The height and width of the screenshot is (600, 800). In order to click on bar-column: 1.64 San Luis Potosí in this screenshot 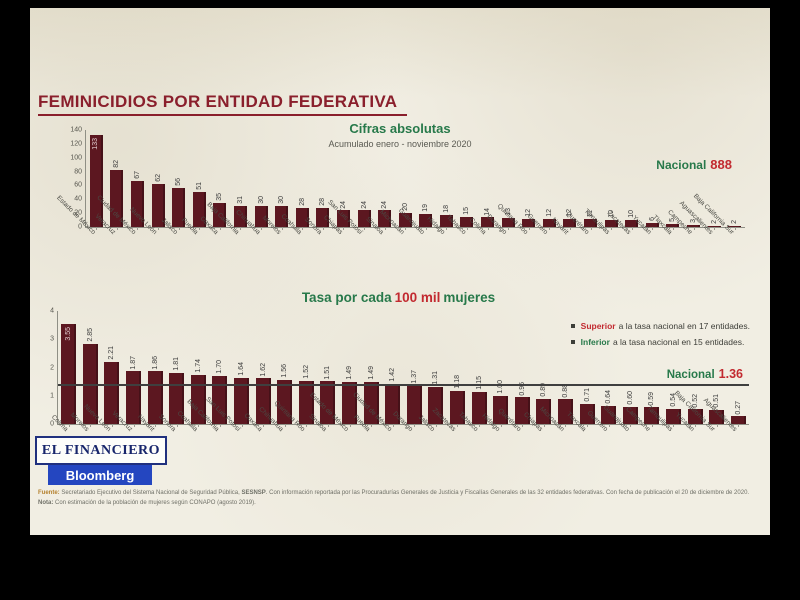, I will do `click(228, 372)`.